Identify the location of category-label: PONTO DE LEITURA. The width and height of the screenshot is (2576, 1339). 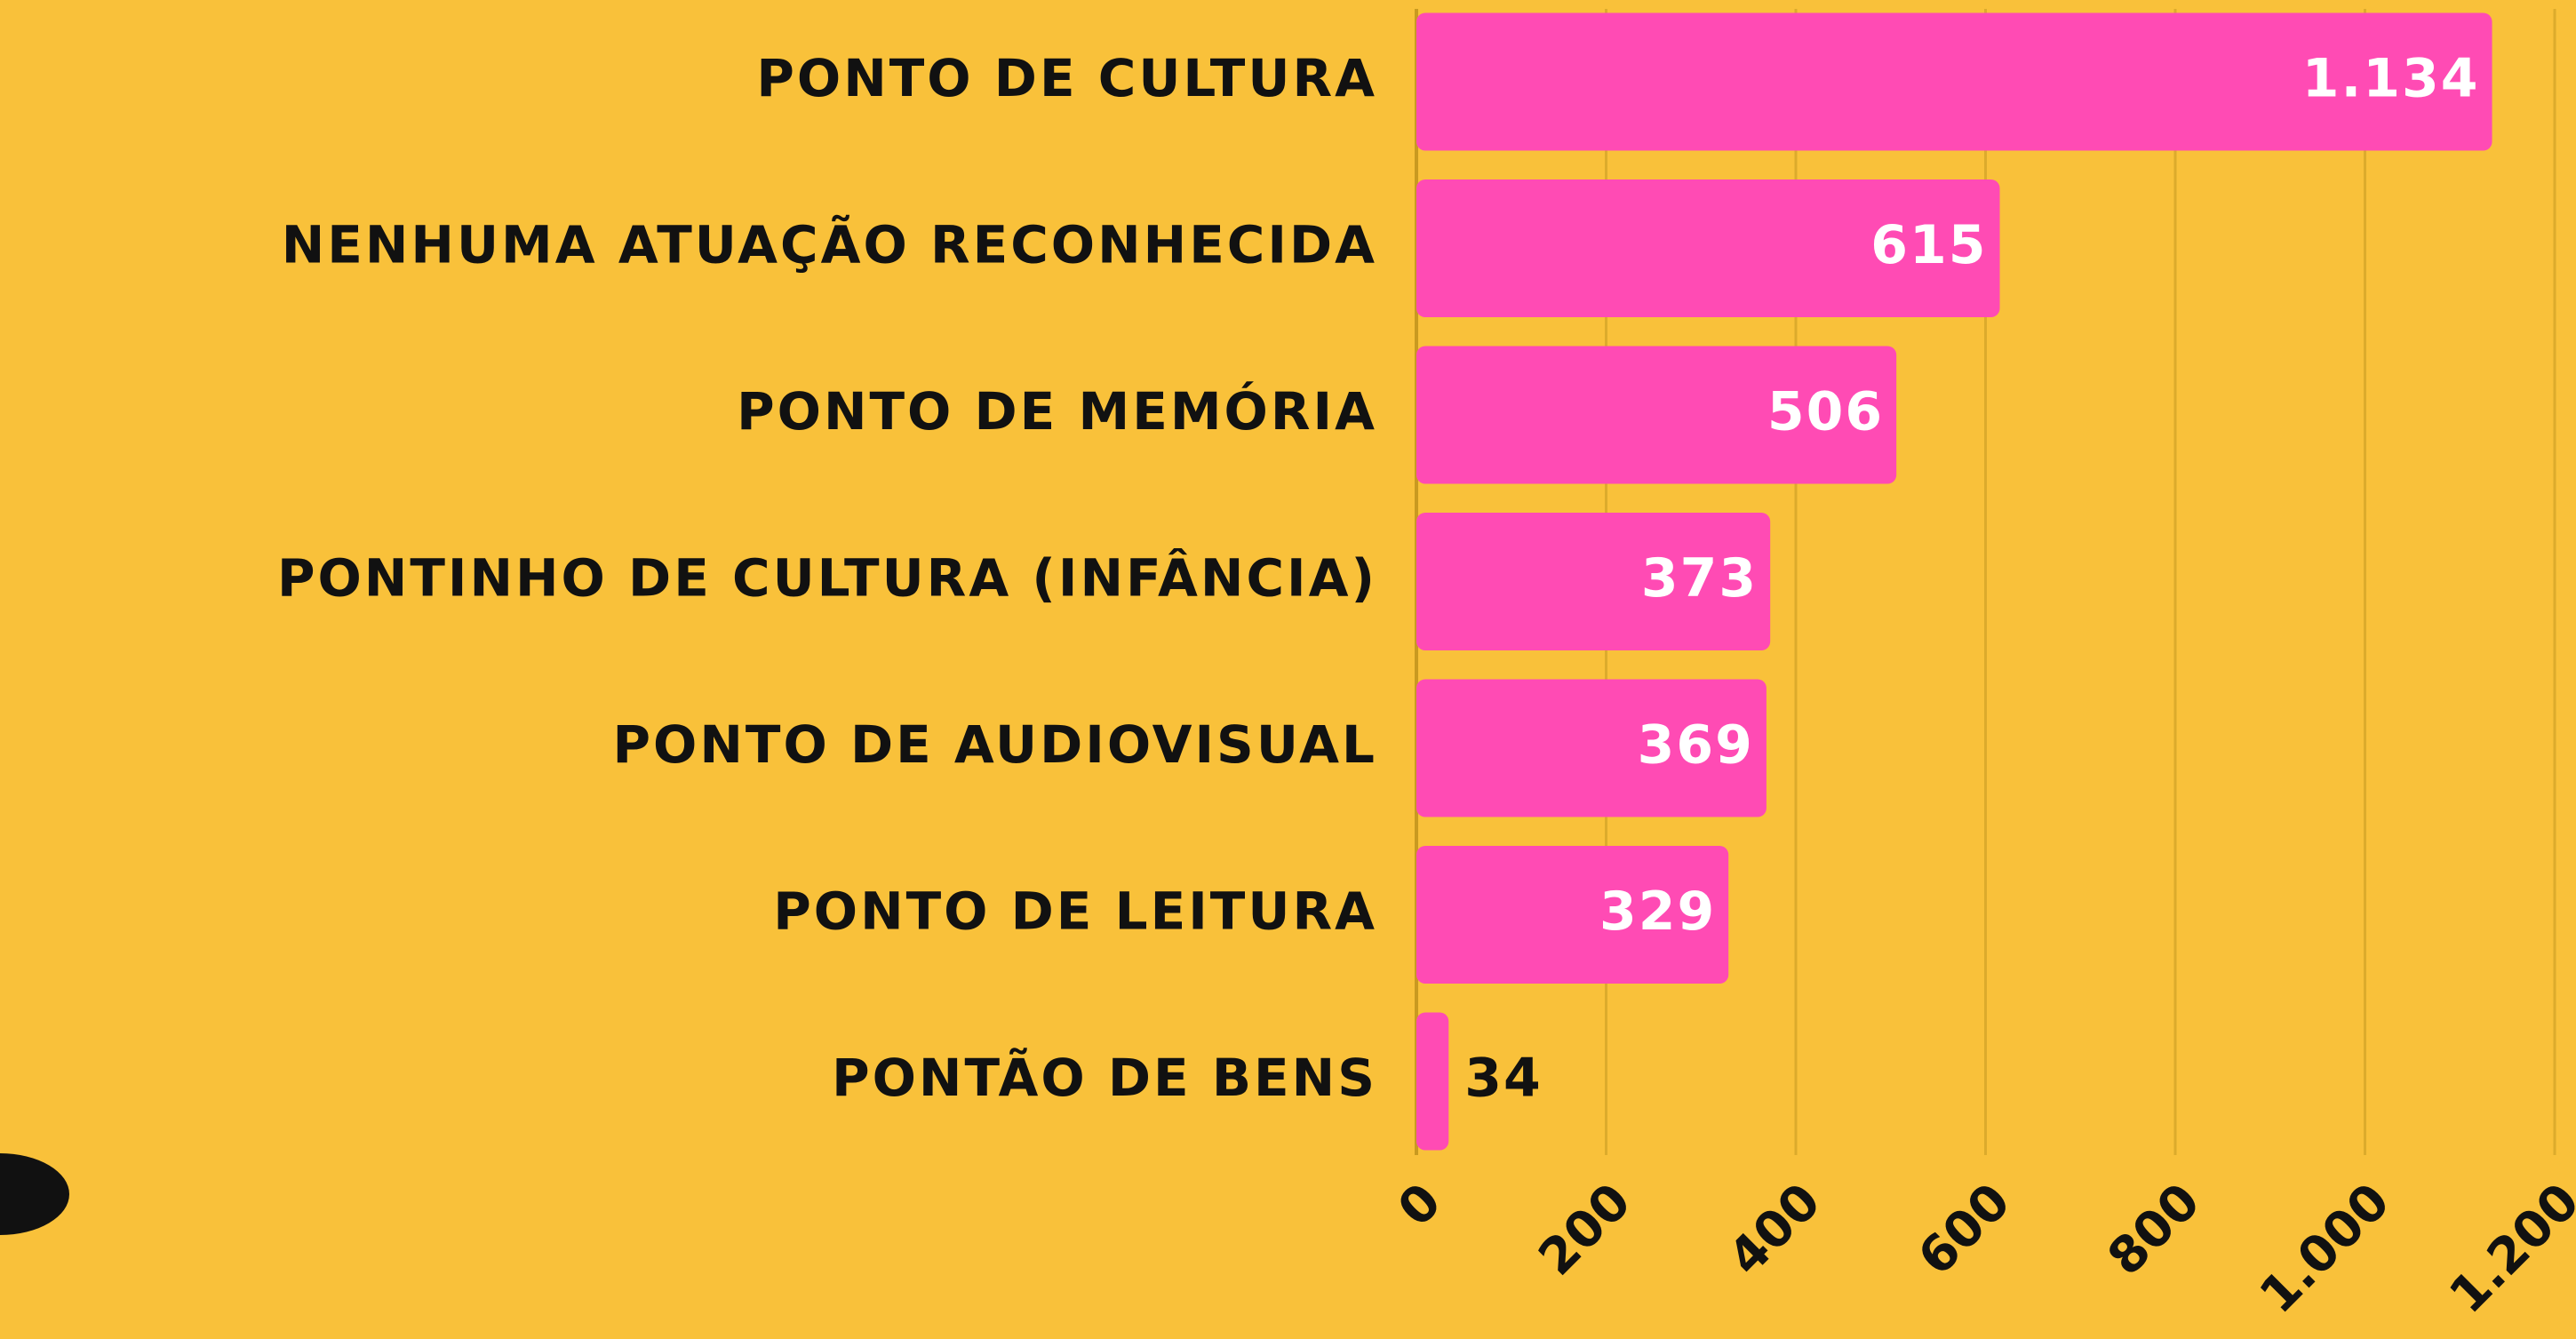
(1075, 911).